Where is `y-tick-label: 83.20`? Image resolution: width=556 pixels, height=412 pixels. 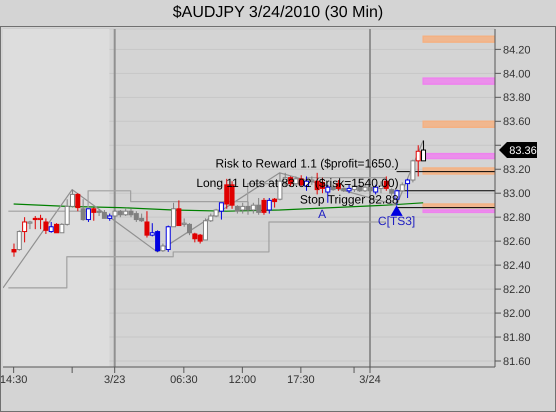
y-tick-label: 83.20 is located at coordinates (517, 170).